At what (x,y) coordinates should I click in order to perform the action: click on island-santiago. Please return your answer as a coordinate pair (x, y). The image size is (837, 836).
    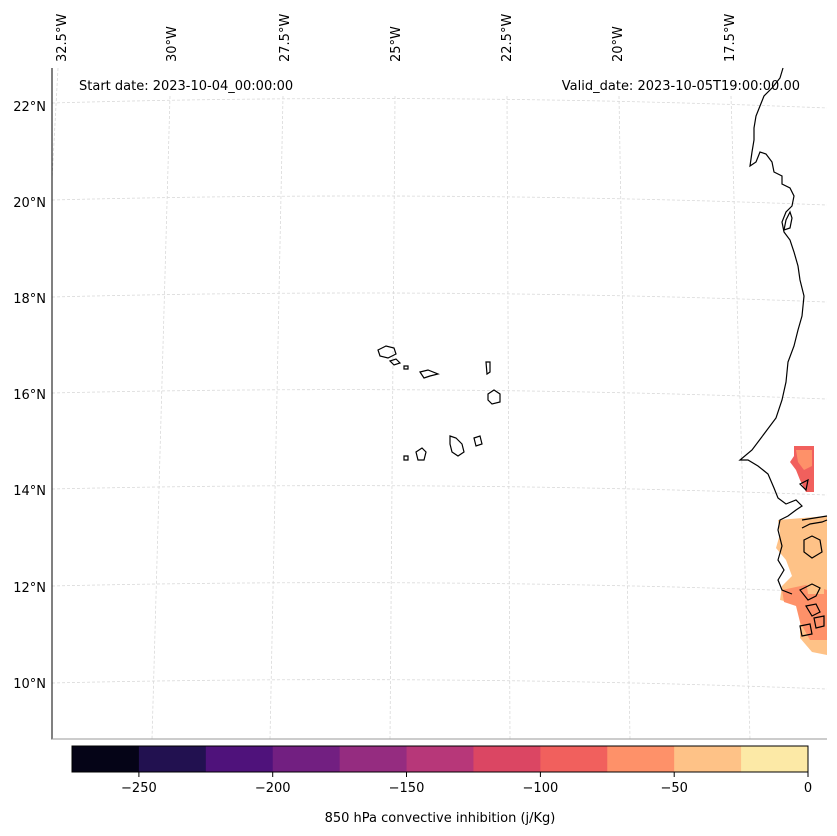
    Looking at the image, I should click on (457, 446).